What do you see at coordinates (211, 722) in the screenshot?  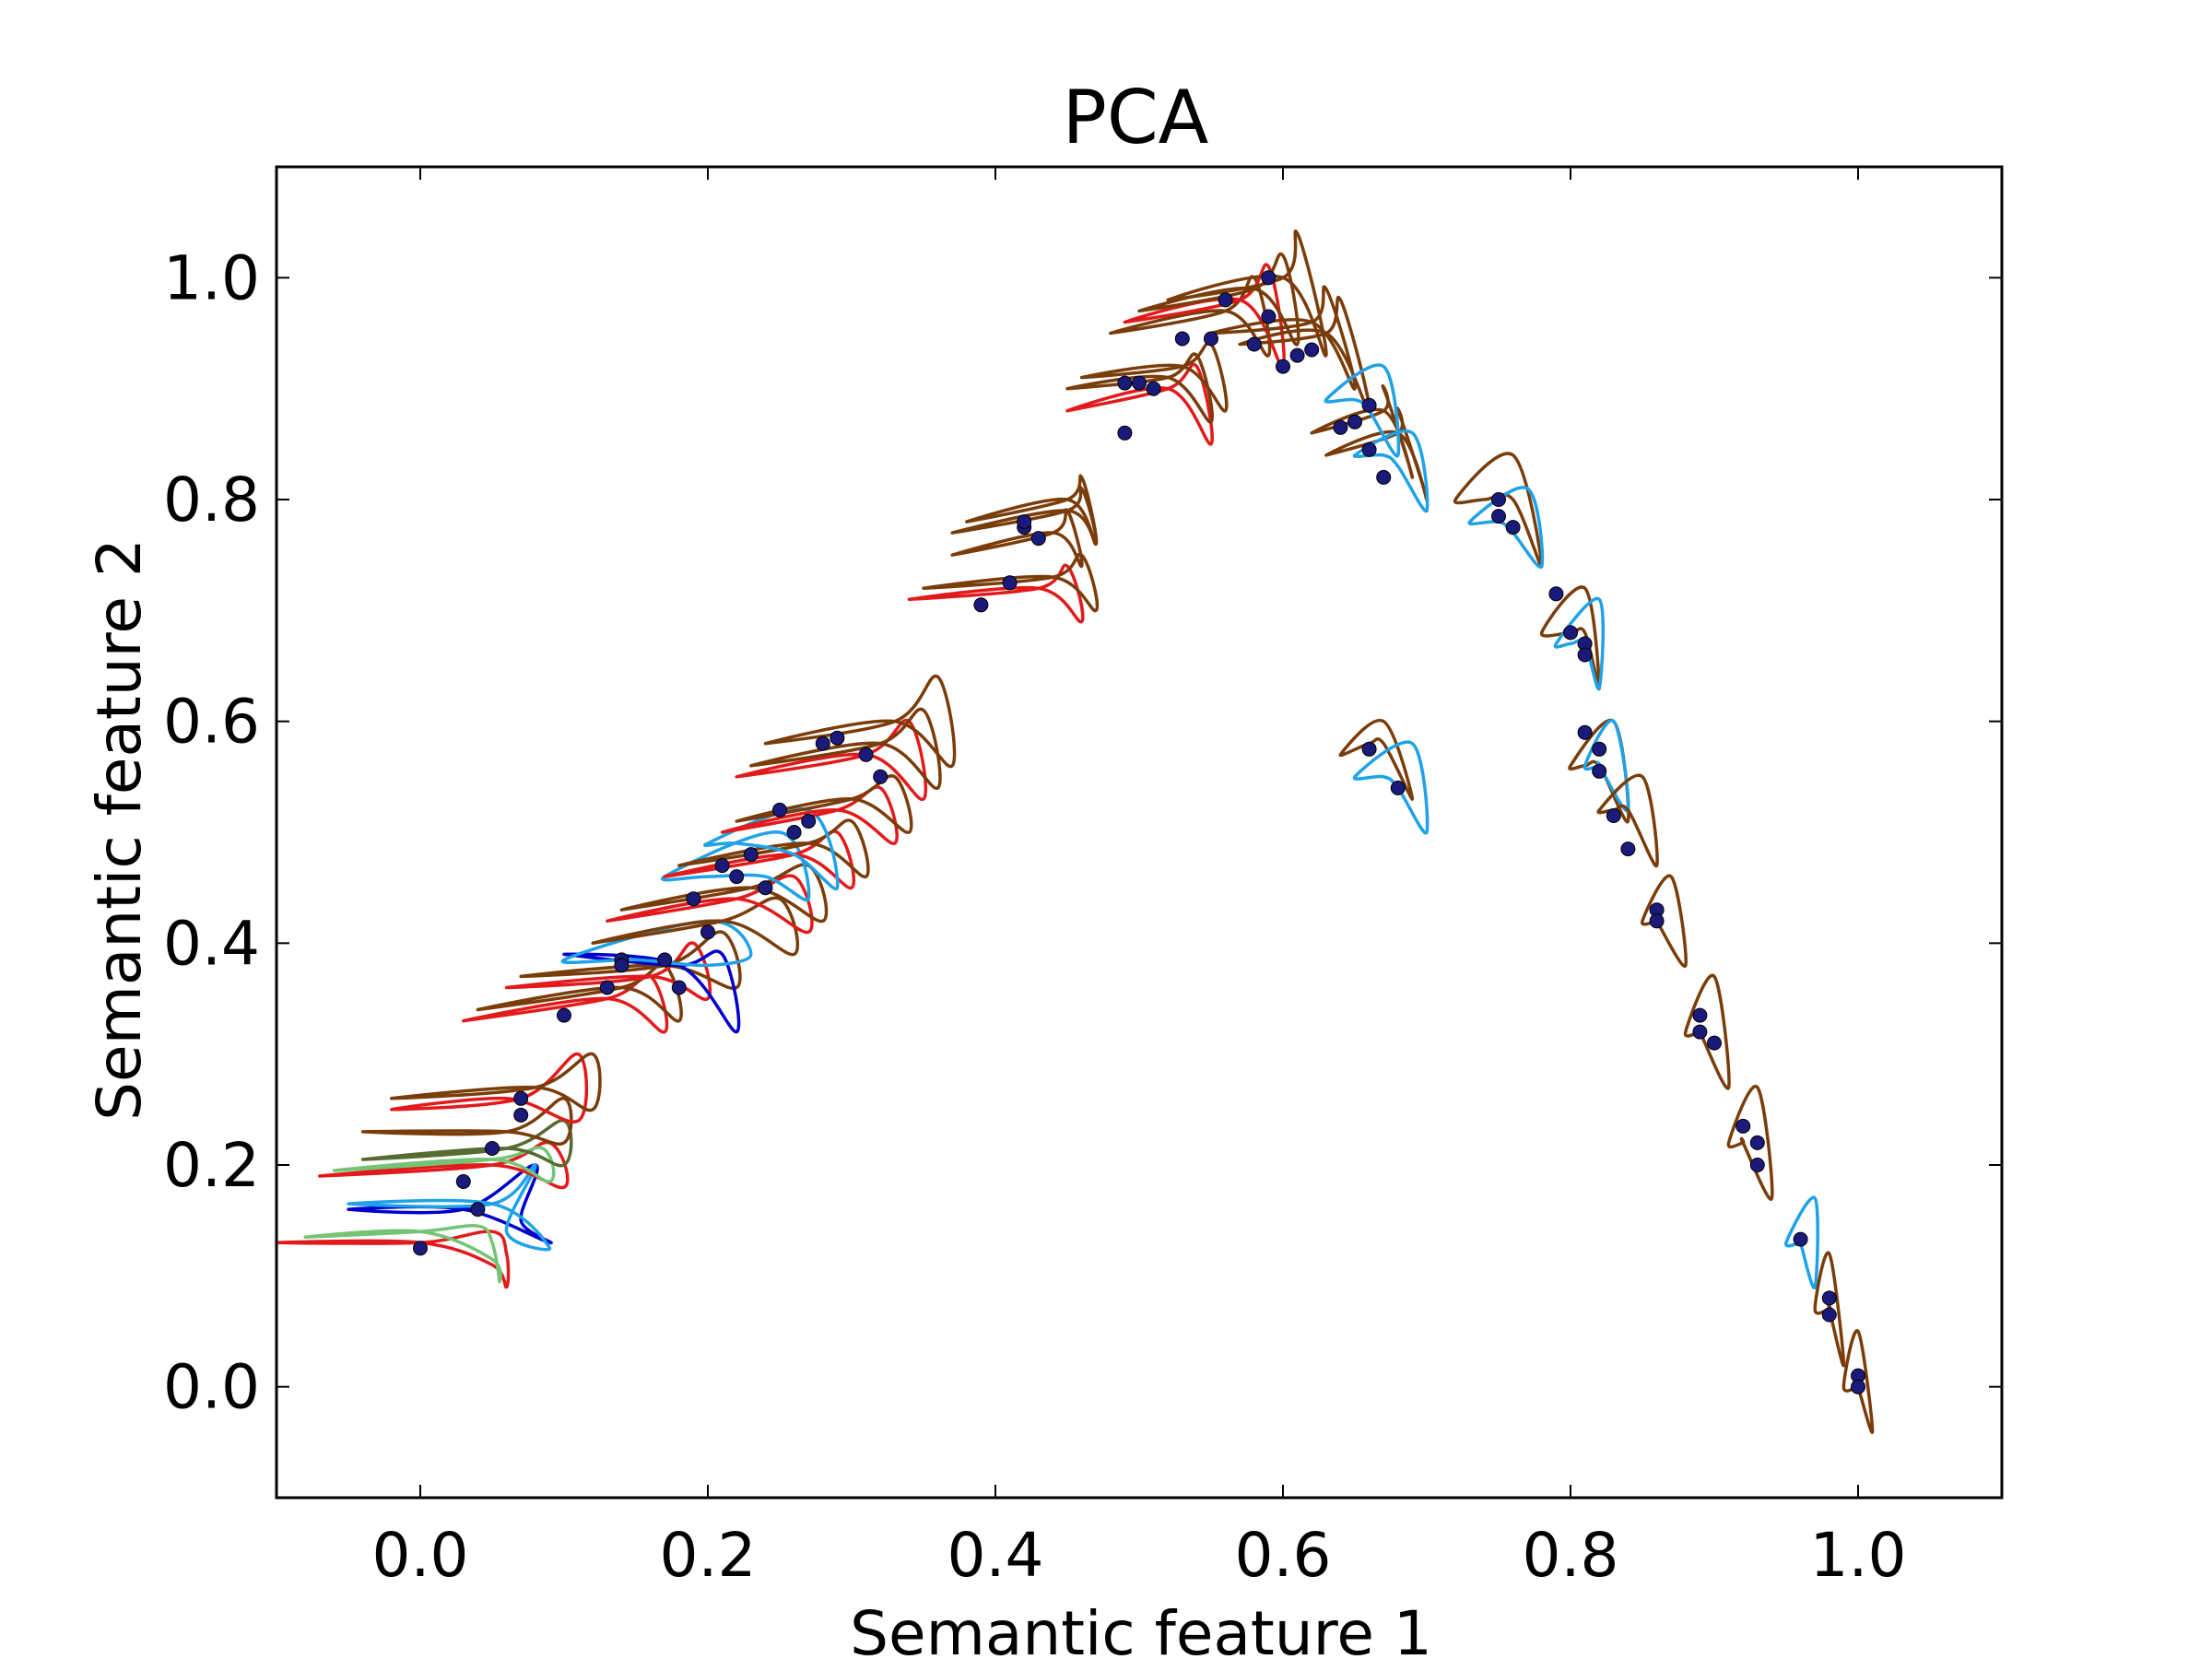 I see `y-tick-label: 0.6` at bounding box center [211, 722].